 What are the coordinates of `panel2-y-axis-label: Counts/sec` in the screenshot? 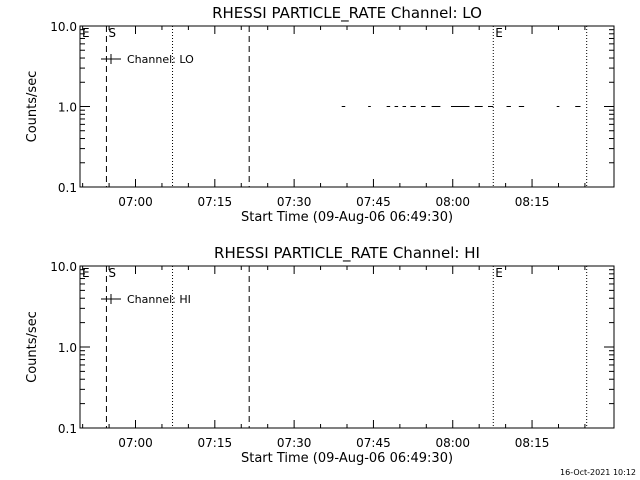 It's located at (32, 347).